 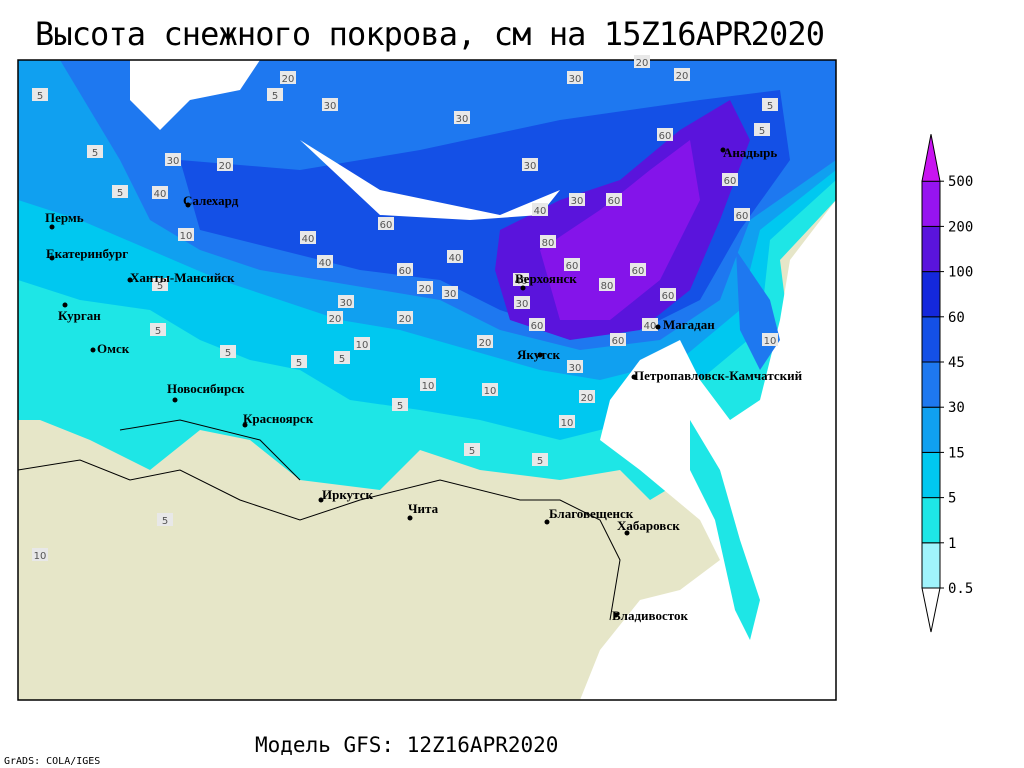 I want to click on city-label: Пермь, so click(x=64, y=217).